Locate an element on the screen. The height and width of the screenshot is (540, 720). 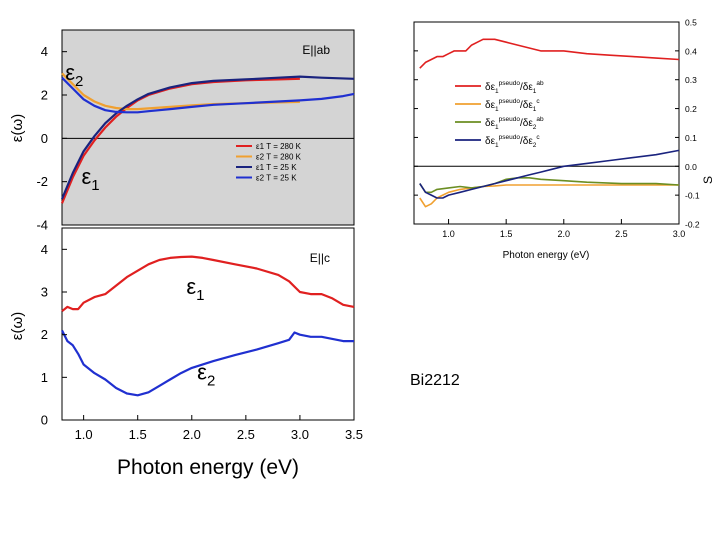
x-axis-ticks: 1.0 1.5 2.0 2.5 3.0 is located at coordinates (563, 229).